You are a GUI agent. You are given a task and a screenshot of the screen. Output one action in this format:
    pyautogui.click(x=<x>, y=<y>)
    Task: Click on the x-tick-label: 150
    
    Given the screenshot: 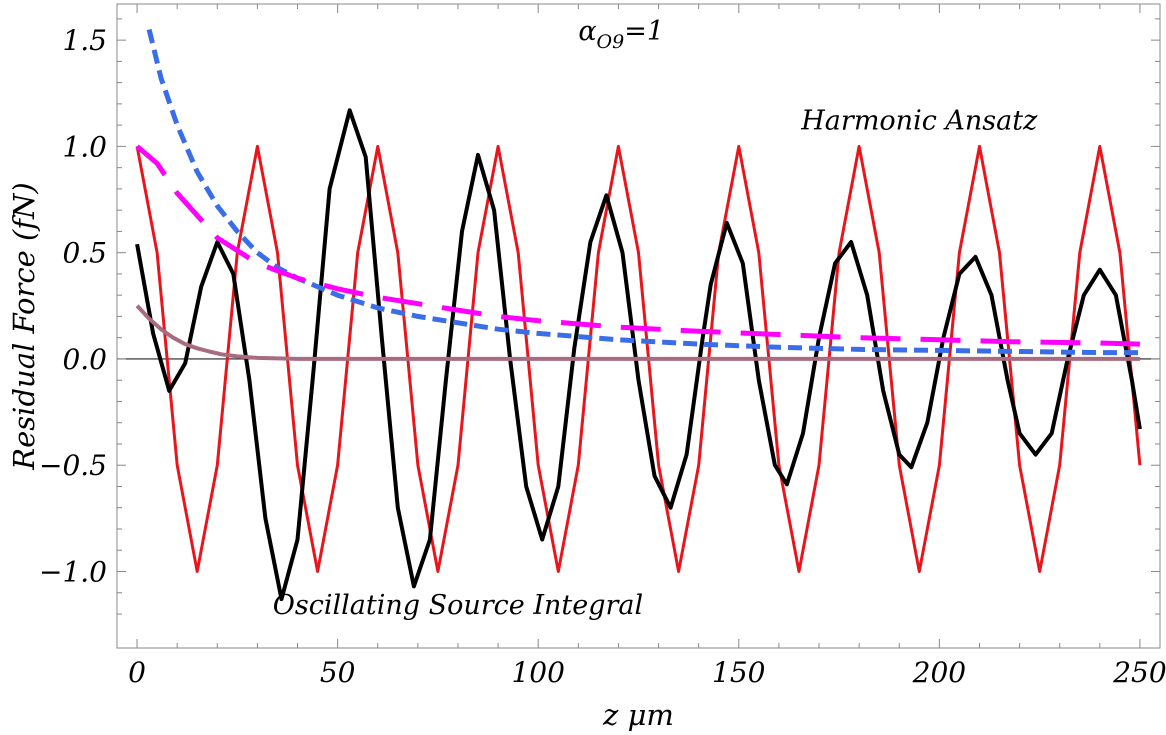 What is the action you would take?
    pyautogui.click(x=738, y=672)
    